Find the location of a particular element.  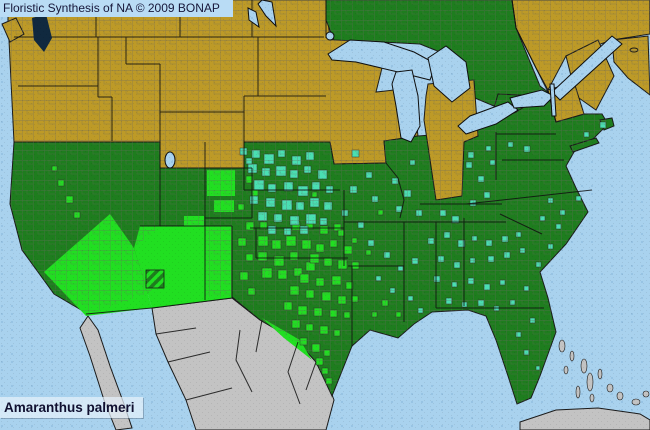

species-label: Amaranthus palmeri is located at coordinates (71, 407).